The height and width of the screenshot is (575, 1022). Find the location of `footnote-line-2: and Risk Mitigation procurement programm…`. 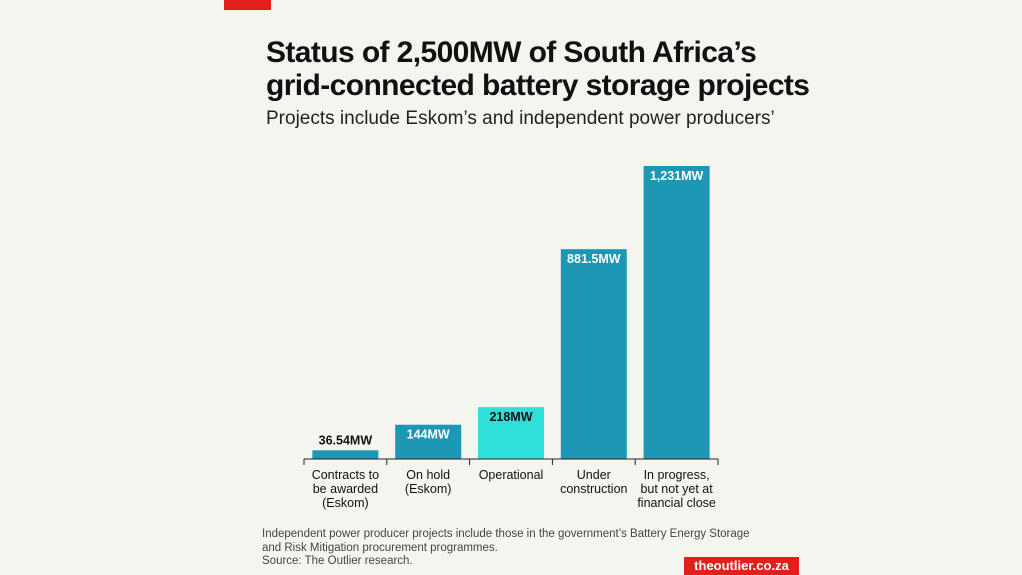

footnote-line-2: and Risk Mitigation procurement programm… is located at coordinates (380, 547).